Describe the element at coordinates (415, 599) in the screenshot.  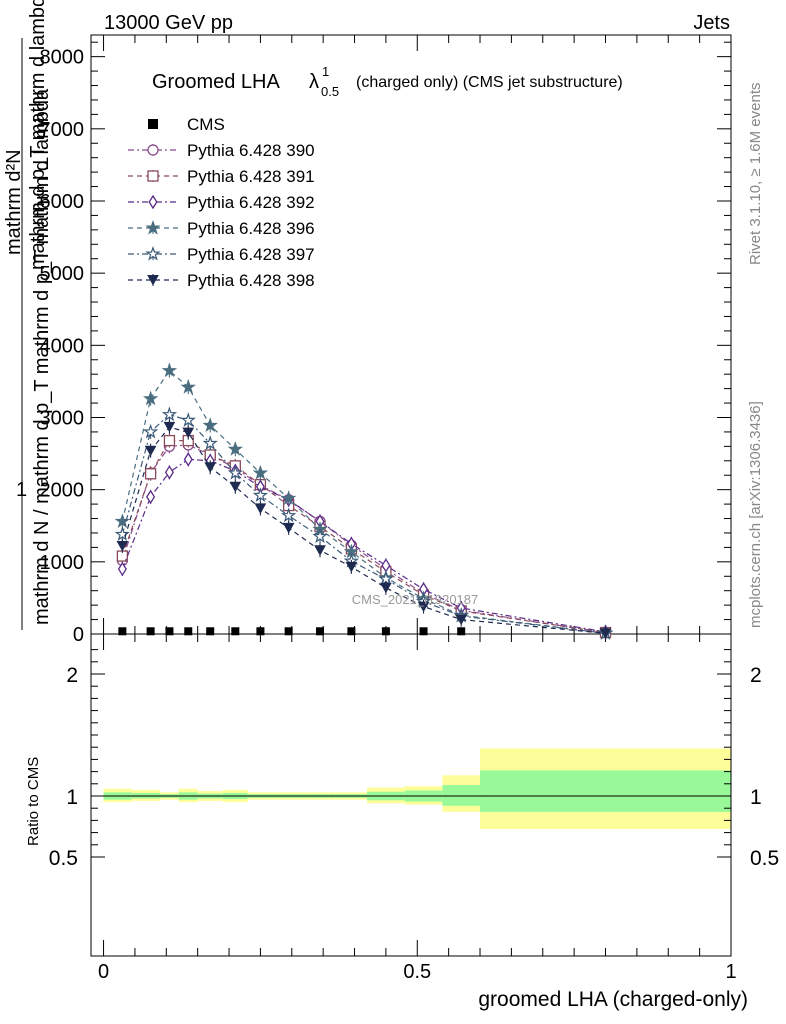
I see `analysis-watermark: CMS_2021_I1920187` at that location.